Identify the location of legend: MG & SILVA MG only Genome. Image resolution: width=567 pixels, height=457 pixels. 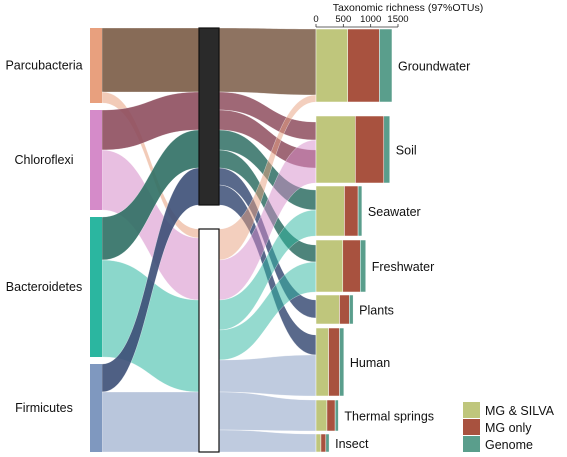
(509, 427).